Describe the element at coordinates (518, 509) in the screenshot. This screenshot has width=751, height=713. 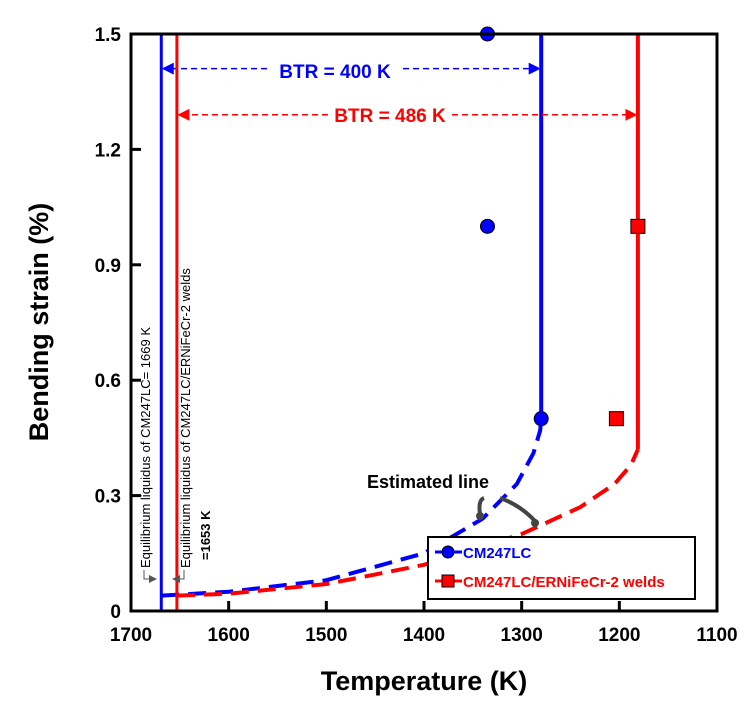
I see `estimated-pointer-red` at that location.